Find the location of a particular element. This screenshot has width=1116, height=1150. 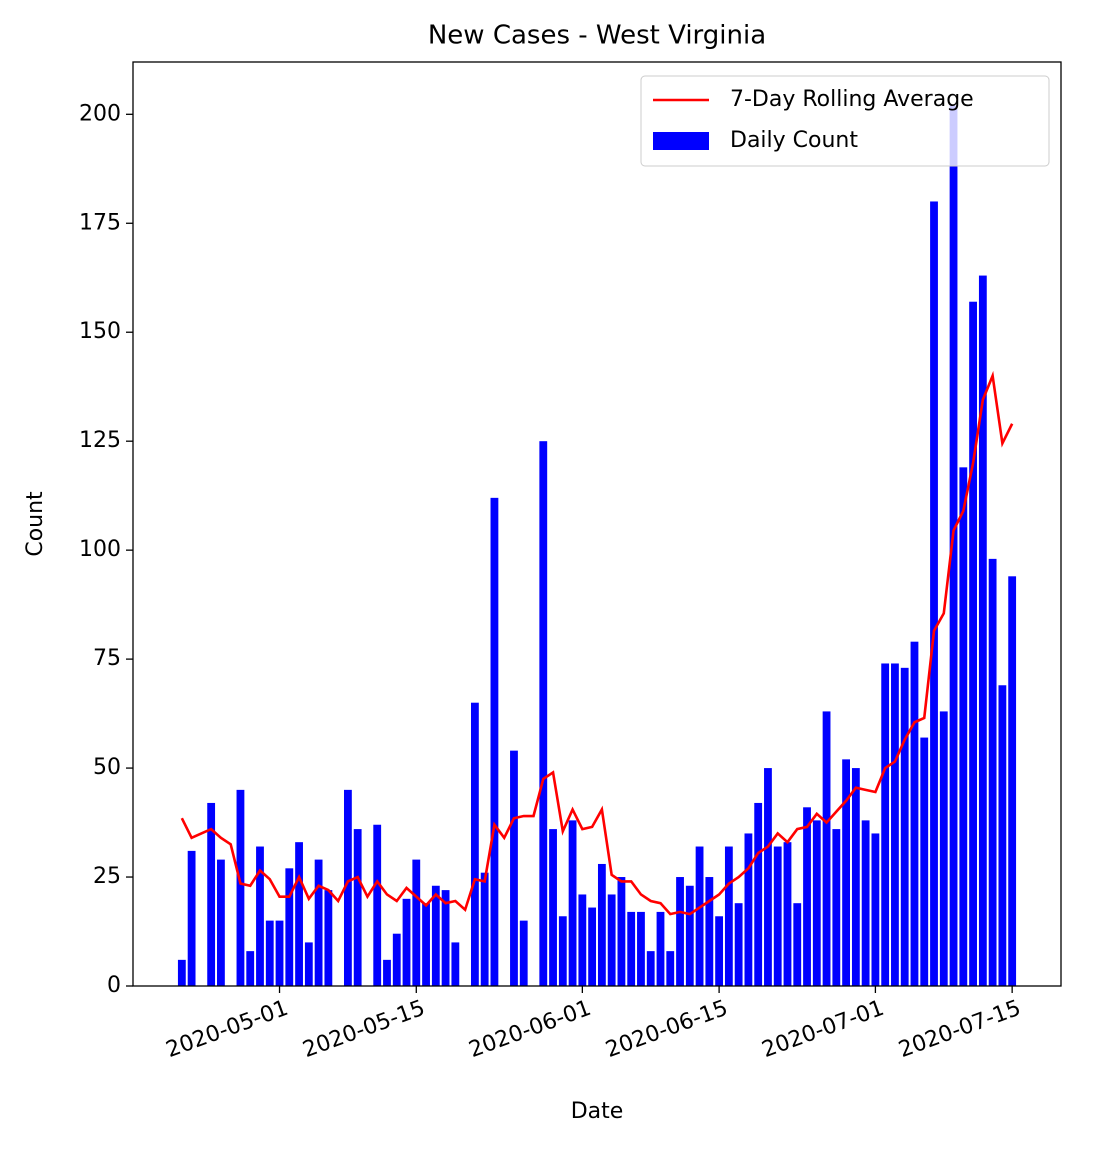

x-tick-label: 2020-06-15 is located at coordinates (667, 1029).